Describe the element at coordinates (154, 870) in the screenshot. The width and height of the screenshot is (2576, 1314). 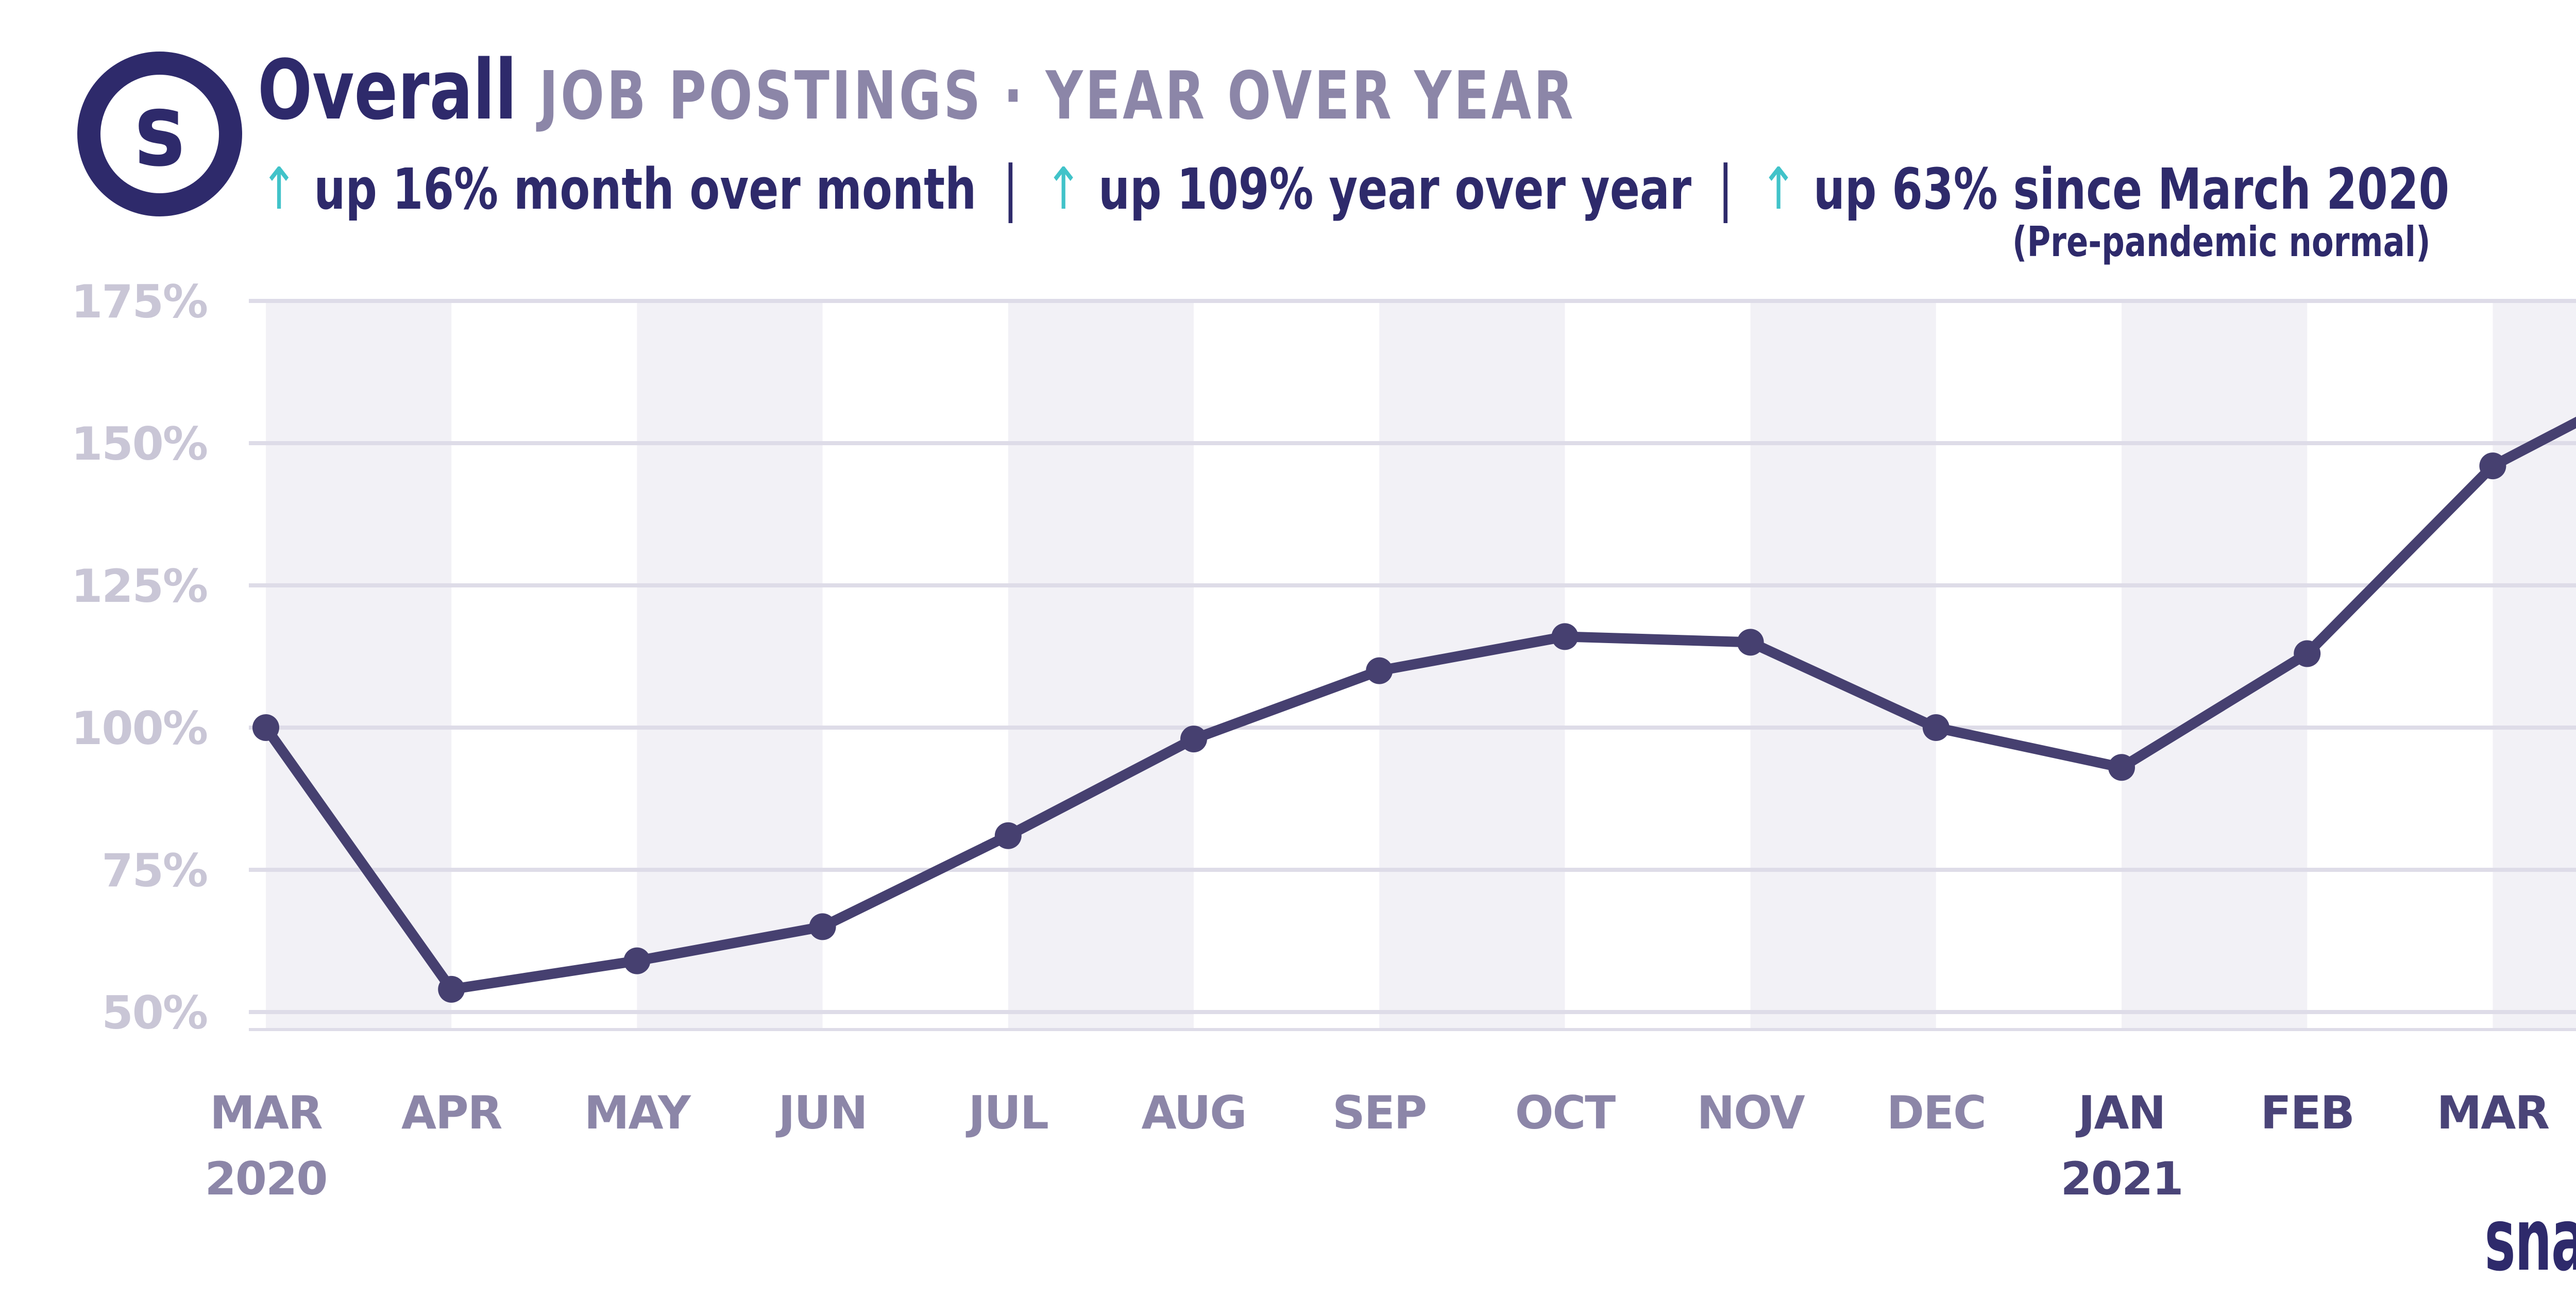
I see `y-axis-label: 75%` at that location.